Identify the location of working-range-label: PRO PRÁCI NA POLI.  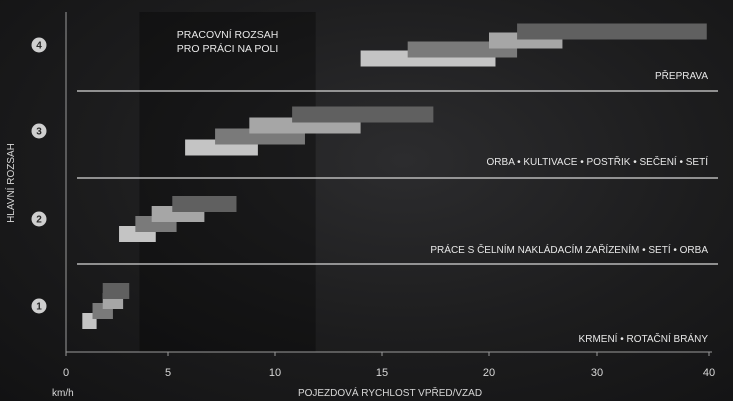
(228, 48).